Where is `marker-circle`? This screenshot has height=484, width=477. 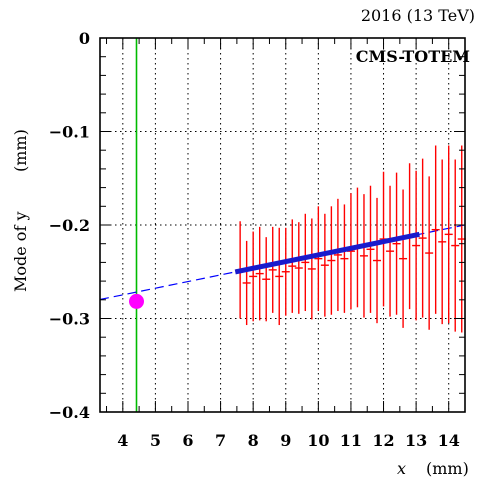
marker-circle is located at coordinates (136, 301).